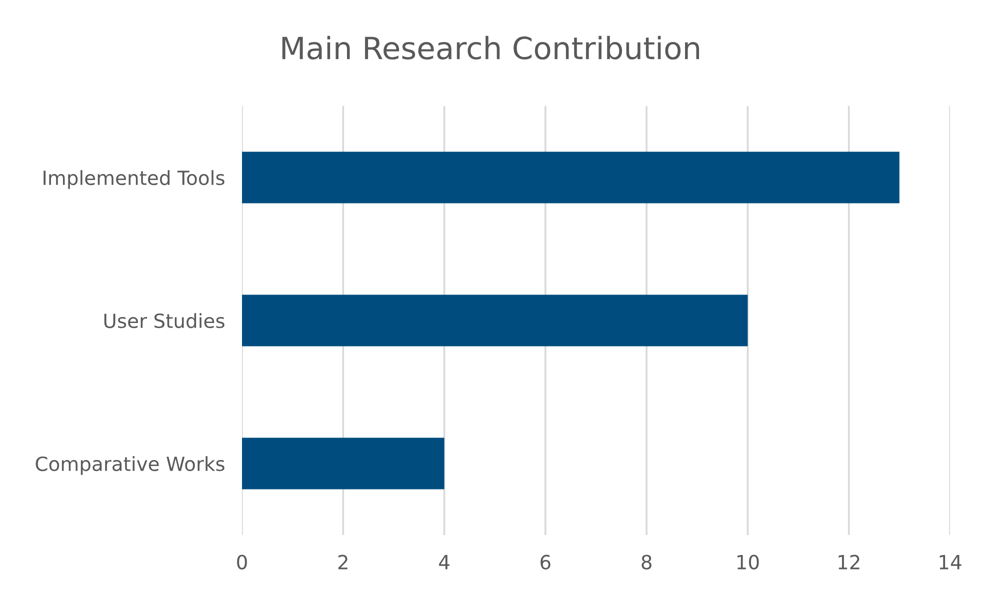  Describe the element at coordinates (130, 465) in the screenshot. I see `y-tick-label: Comparative Works` at that location.